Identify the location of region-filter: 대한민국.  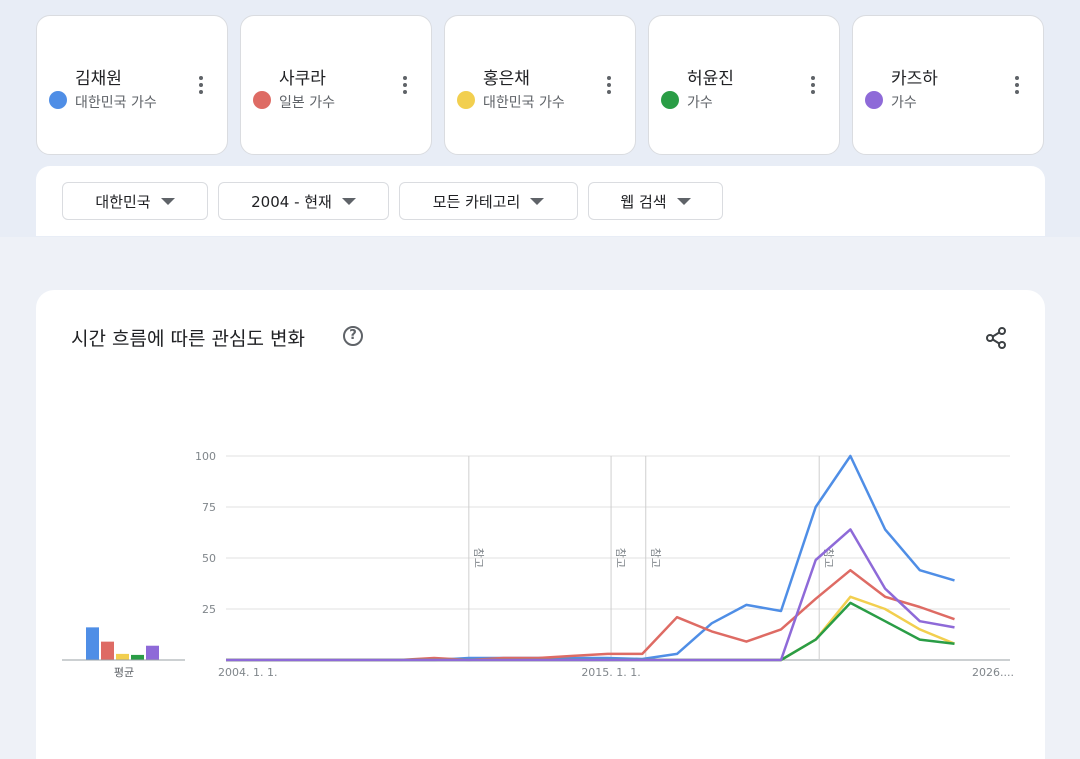
(135, 201).